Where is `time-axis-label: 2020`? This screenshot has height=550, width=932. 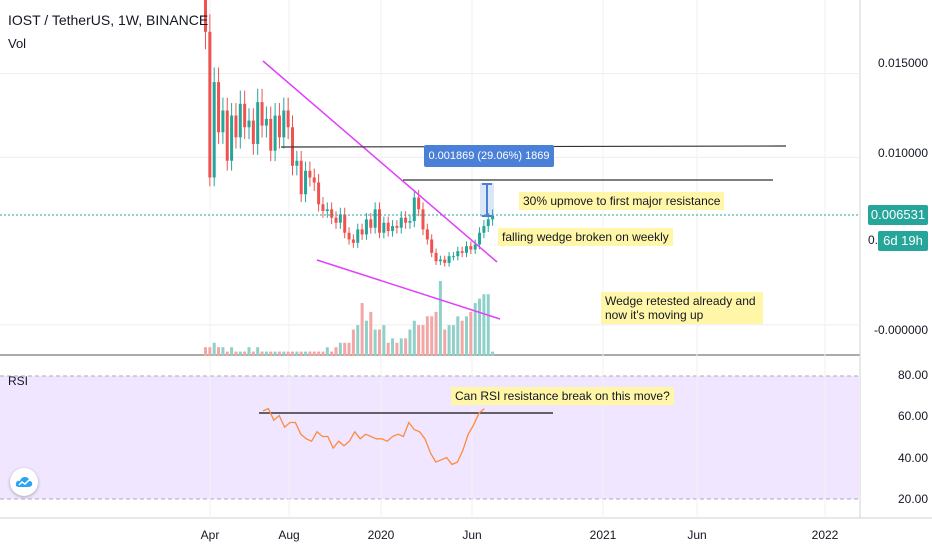 time-axis-label: 2020 is located at coordinates (381, 535).